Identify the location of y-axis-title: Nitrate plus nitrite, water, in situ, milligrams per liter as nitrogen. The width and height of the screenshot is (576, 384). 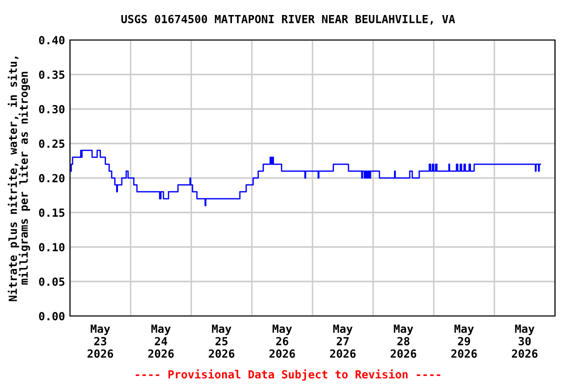
(19, 179).